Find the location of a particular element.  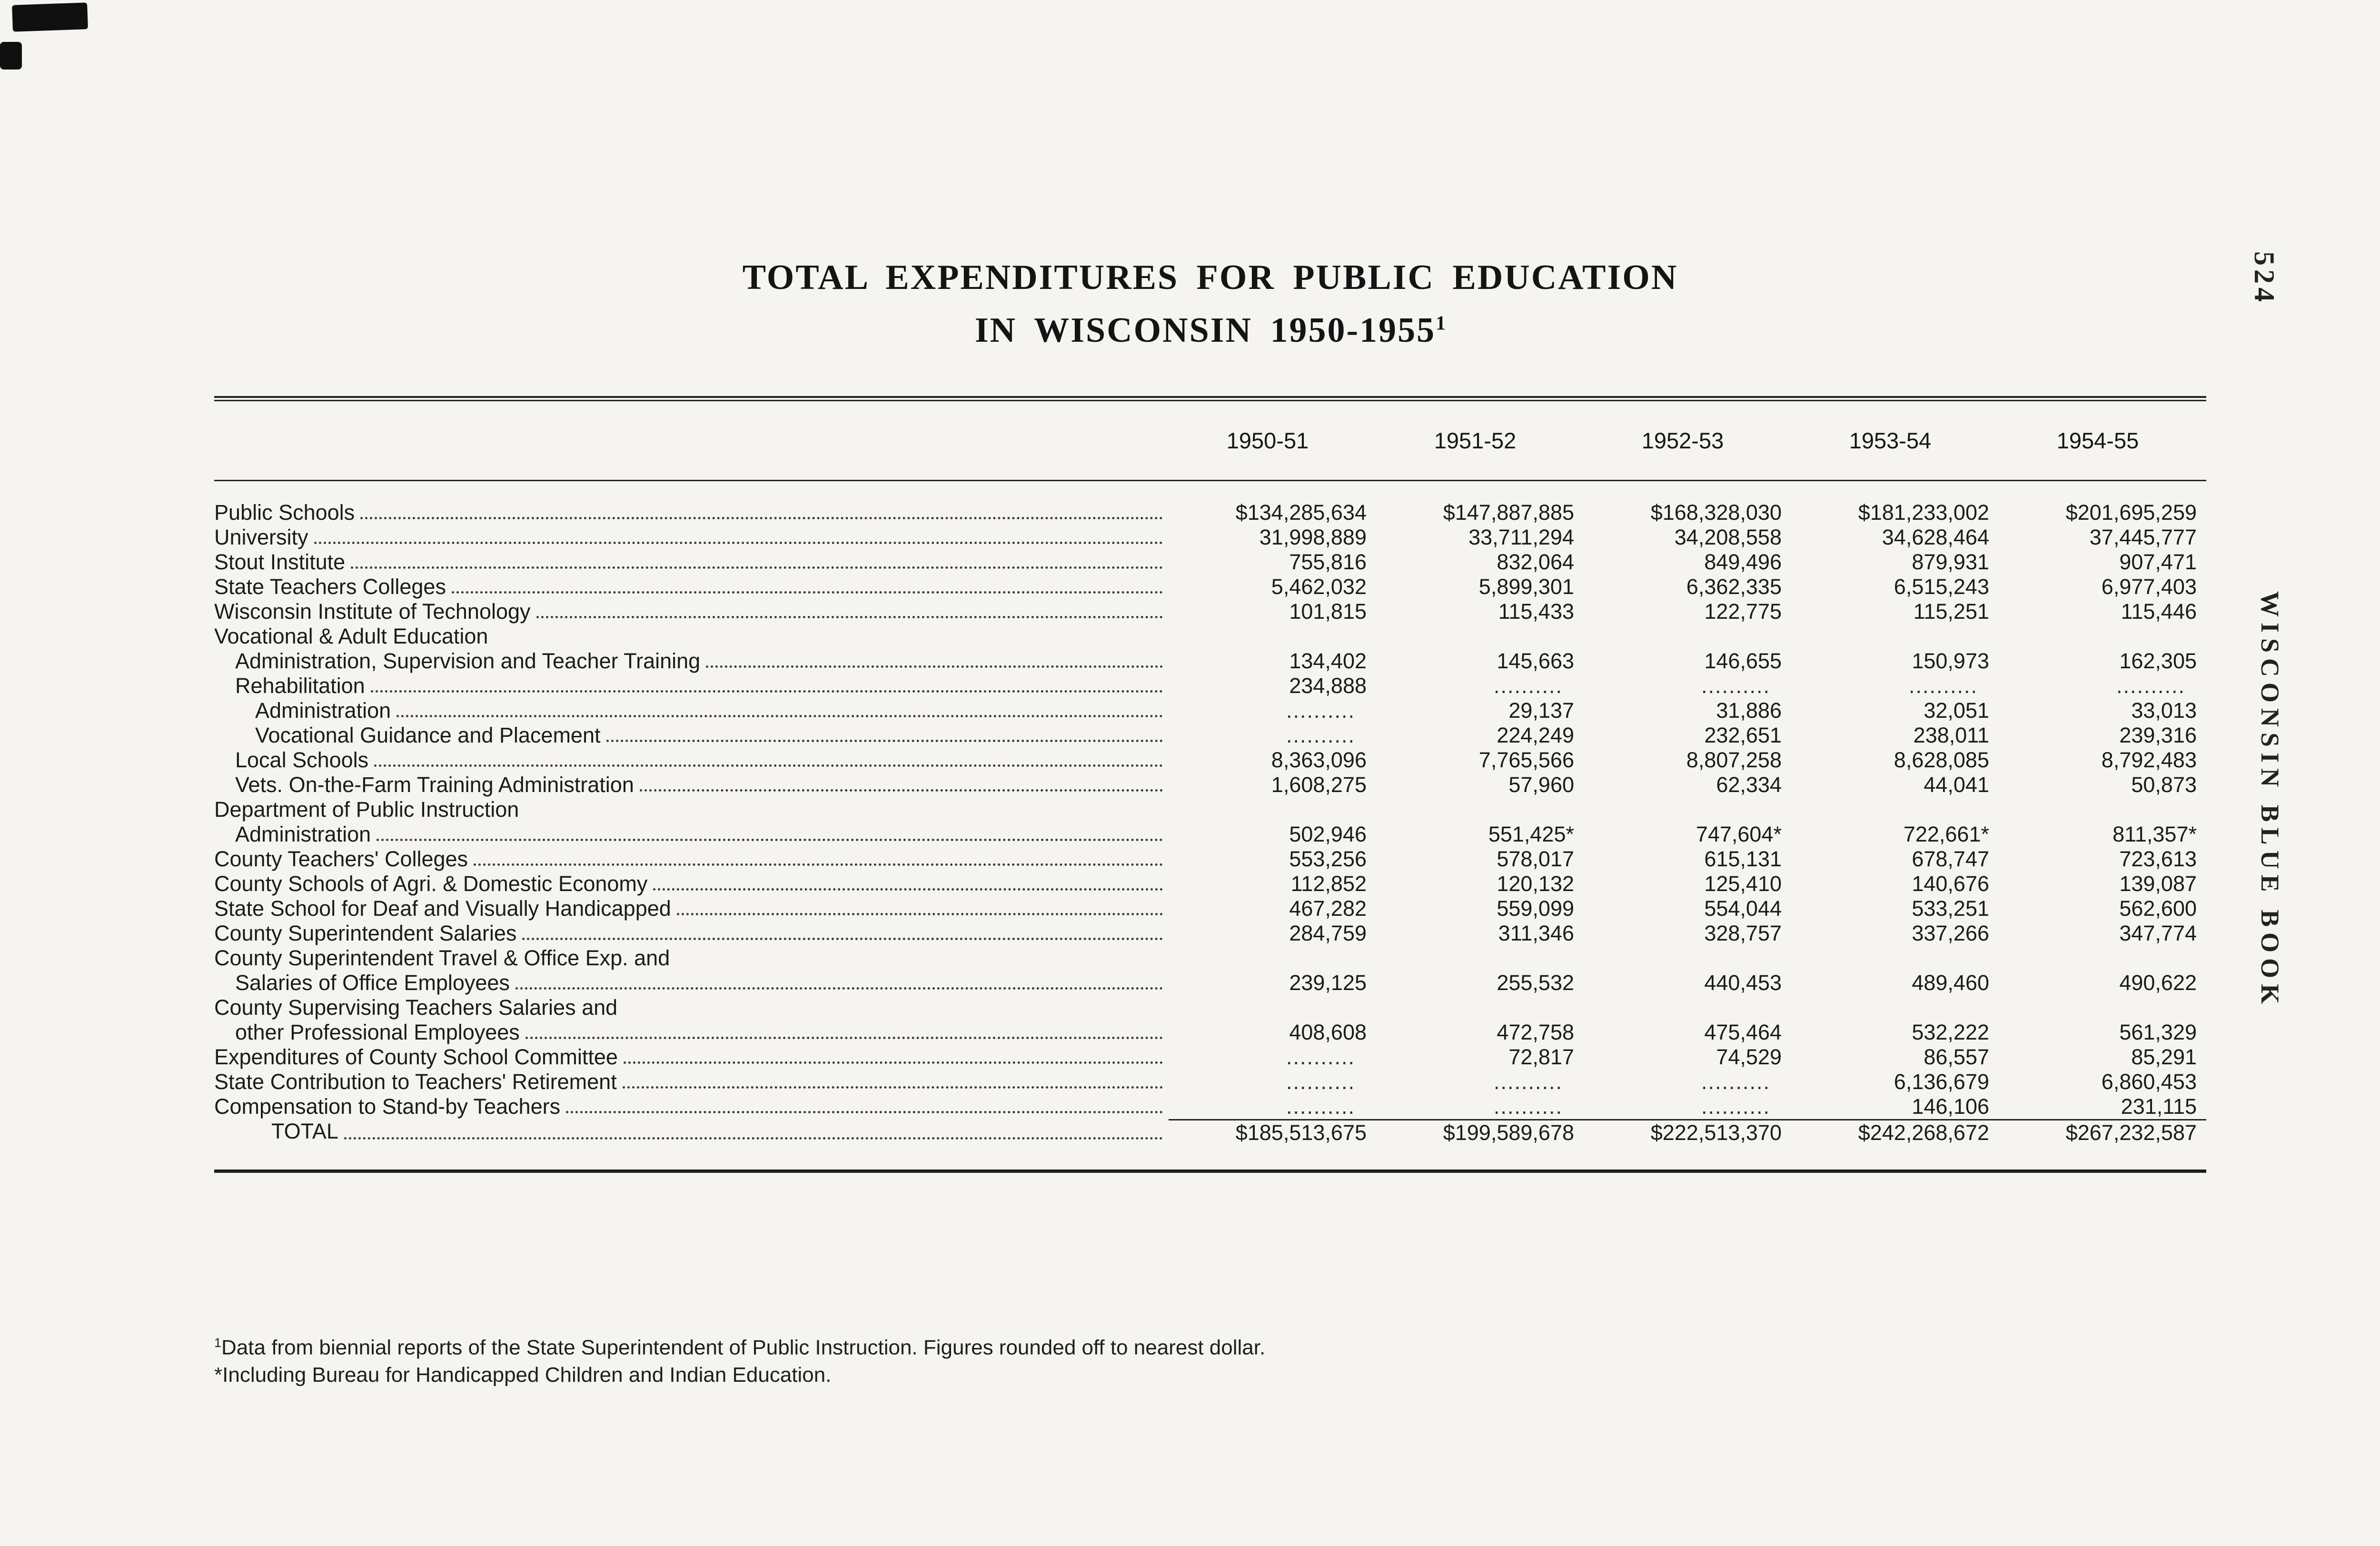

title-line-2-text: IN WISCONSIN 1950-1955 is located at coordinates (1205, 330).